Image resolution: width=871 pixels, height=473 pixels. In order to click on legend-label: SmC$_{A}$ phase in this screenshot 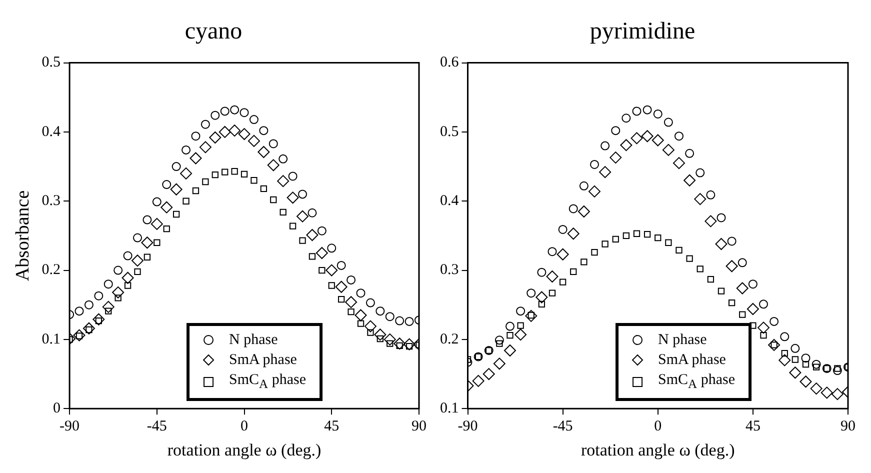, I will do `click(267, 382)`.